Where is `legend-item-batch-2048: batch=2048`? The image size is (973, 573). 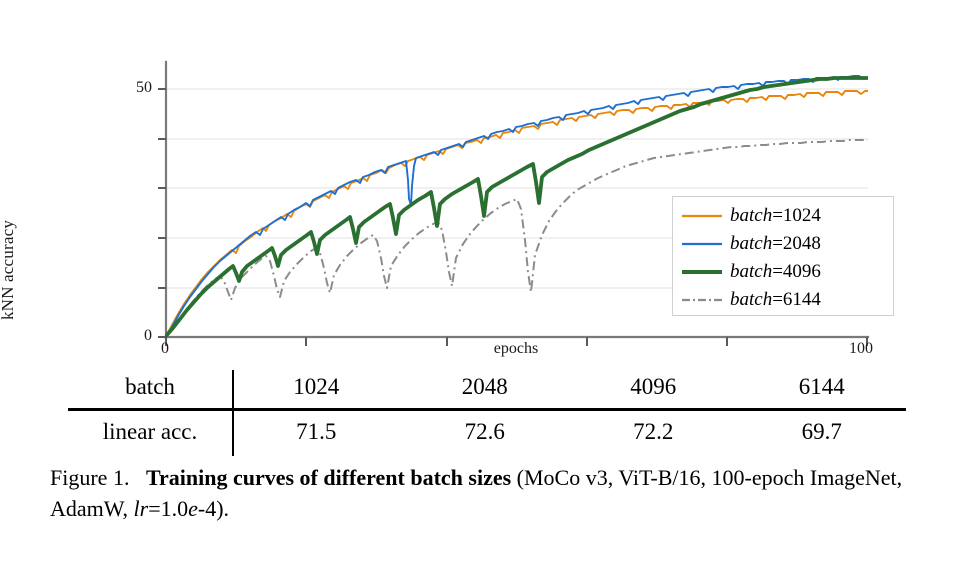 legend-item-batch-2048: batch=2048 is located at coordinates (783, 244).